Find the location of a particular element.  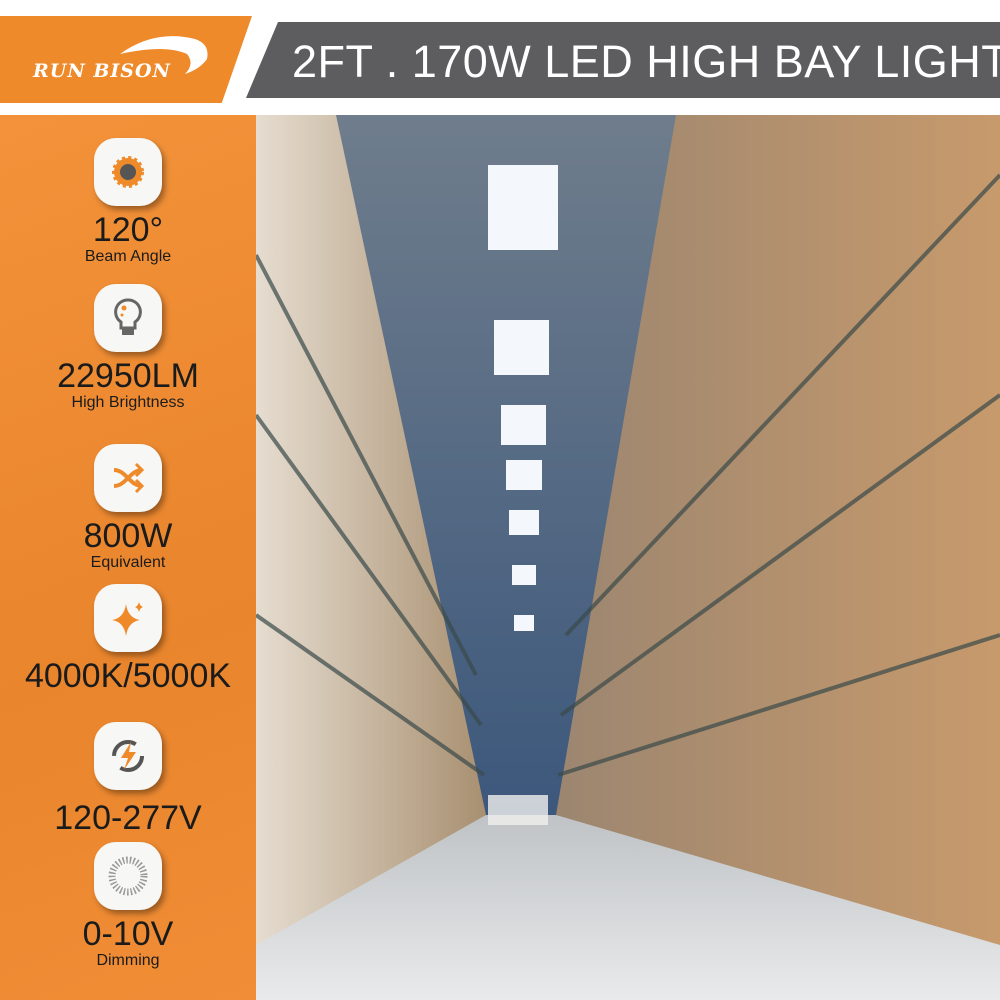

feature-value: 0-10V is located at coordinates (128, 934).